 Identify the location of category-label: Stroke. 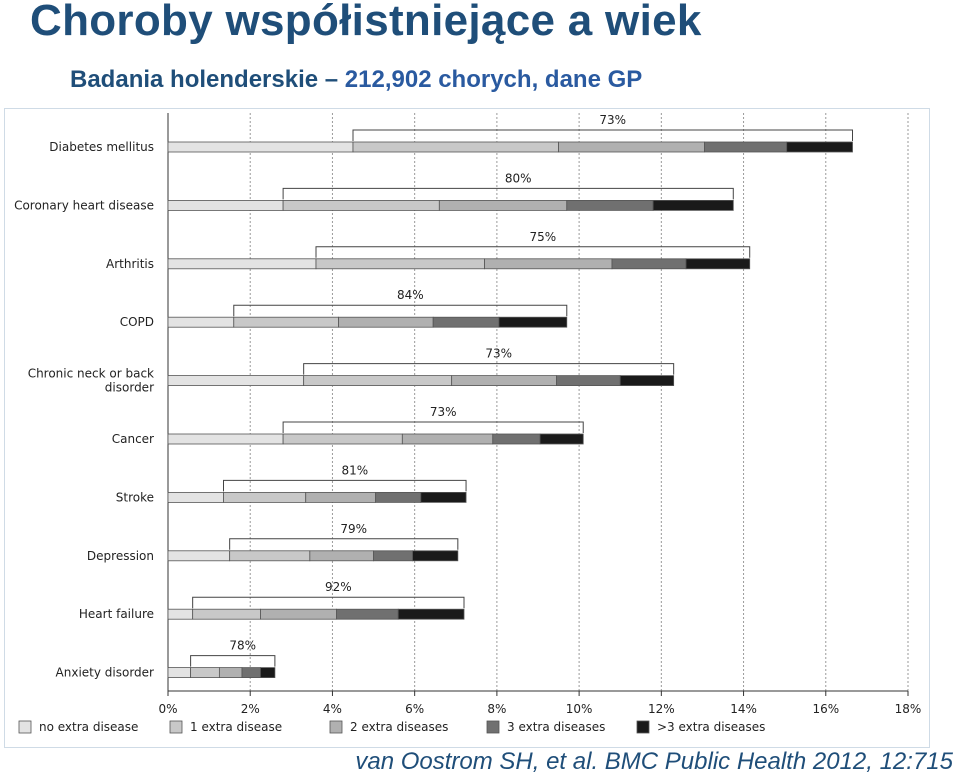
(135, 497).